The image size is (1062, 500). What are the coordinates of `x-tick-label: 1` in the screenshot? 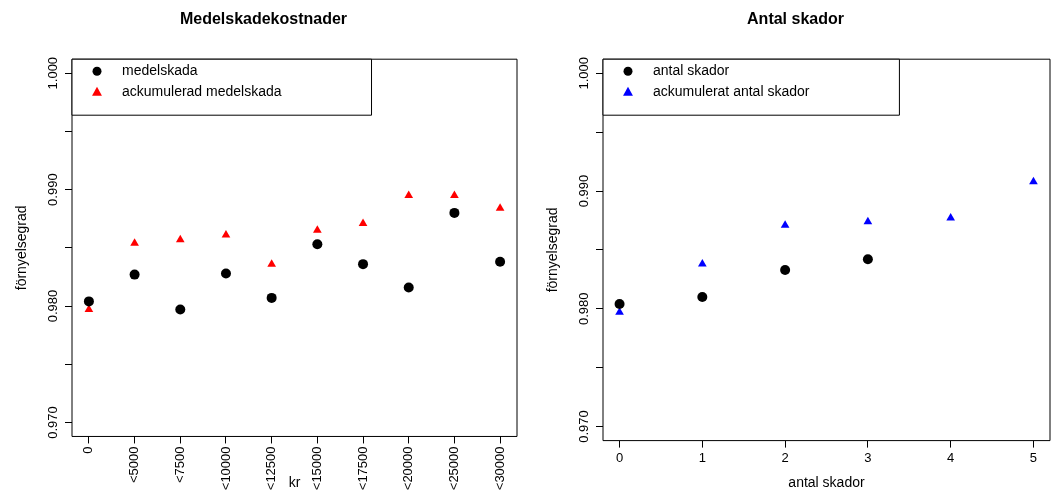 It's located at (702, 457).